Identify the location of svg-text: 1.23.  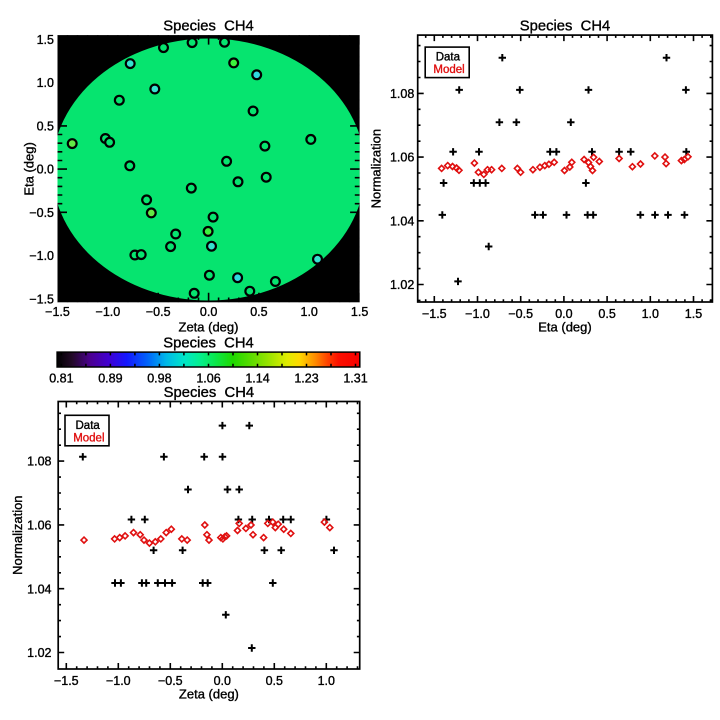
(306, 379).